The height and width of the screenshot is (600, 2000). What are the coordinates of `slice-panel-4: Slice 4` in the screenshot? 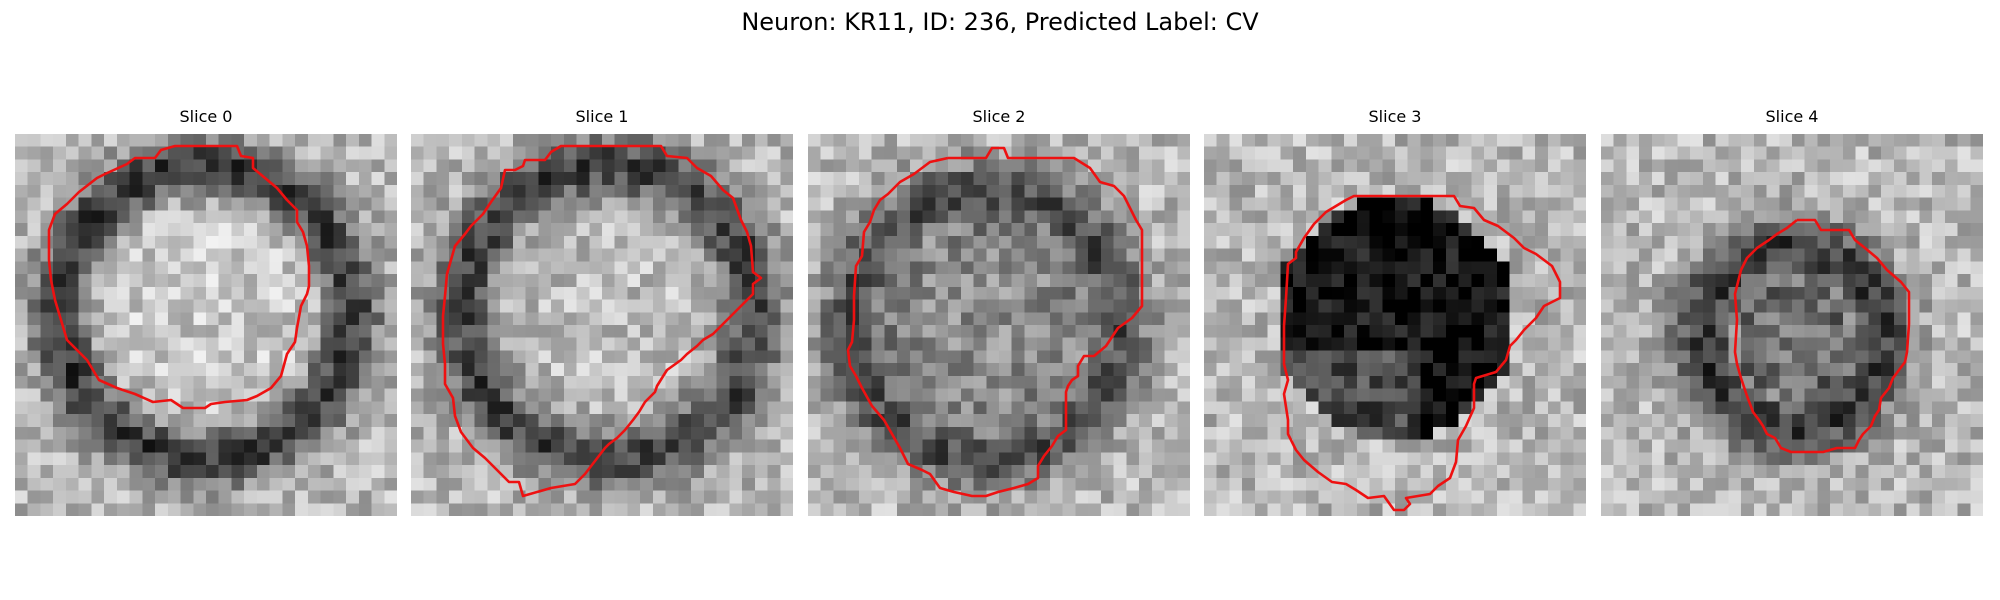 It's located at (1792, 311).